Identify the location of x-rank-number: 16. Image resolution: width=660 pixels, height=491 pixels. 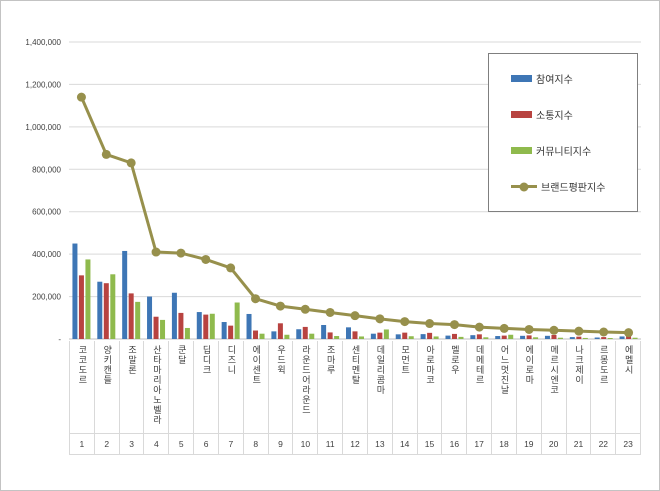
(453, 444).